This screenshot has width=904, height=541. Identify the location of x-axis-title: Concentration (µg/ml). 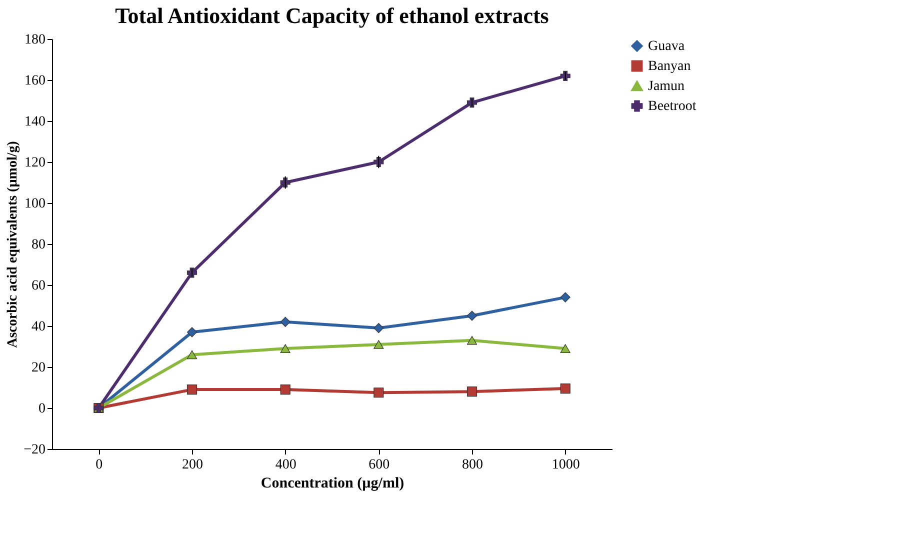
(332, 484).